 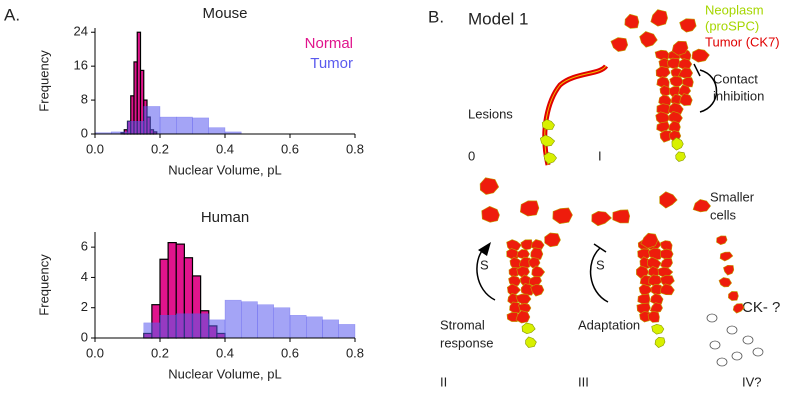 I want to click on y-tick-label: 24, so click(x=81, y=31).